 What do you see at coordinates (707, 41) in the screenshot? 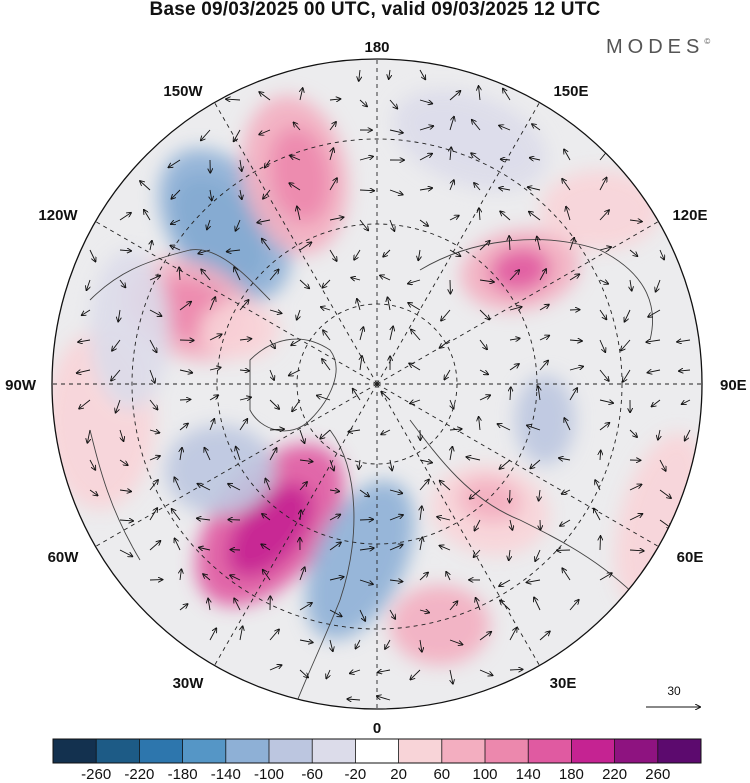
I see `brand-mark: ©` at bounding box center [707, 41].